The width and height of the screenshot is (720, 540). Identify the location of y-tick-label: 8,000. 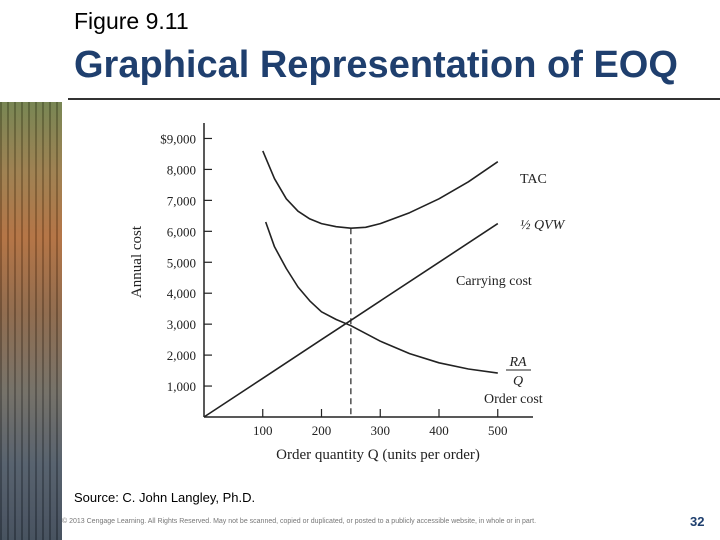
(181, 169).